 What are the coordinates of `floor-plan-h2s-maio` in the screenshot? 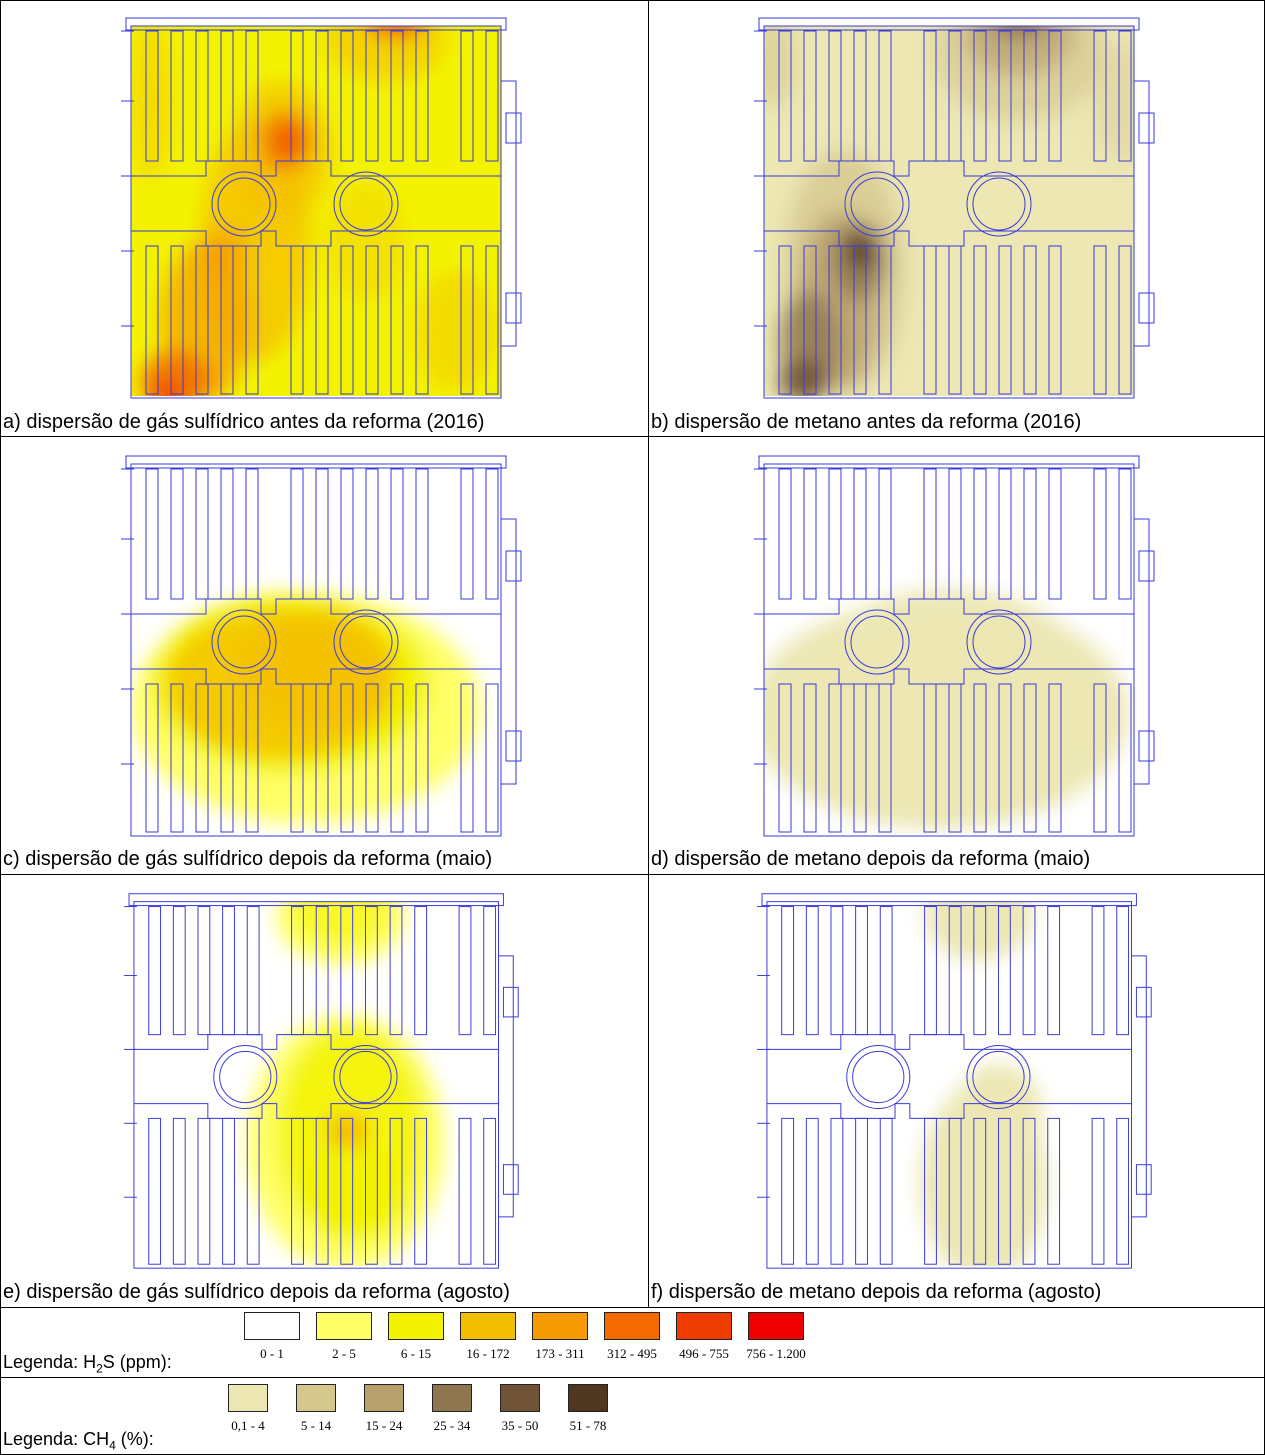 It's located at (321, 646).